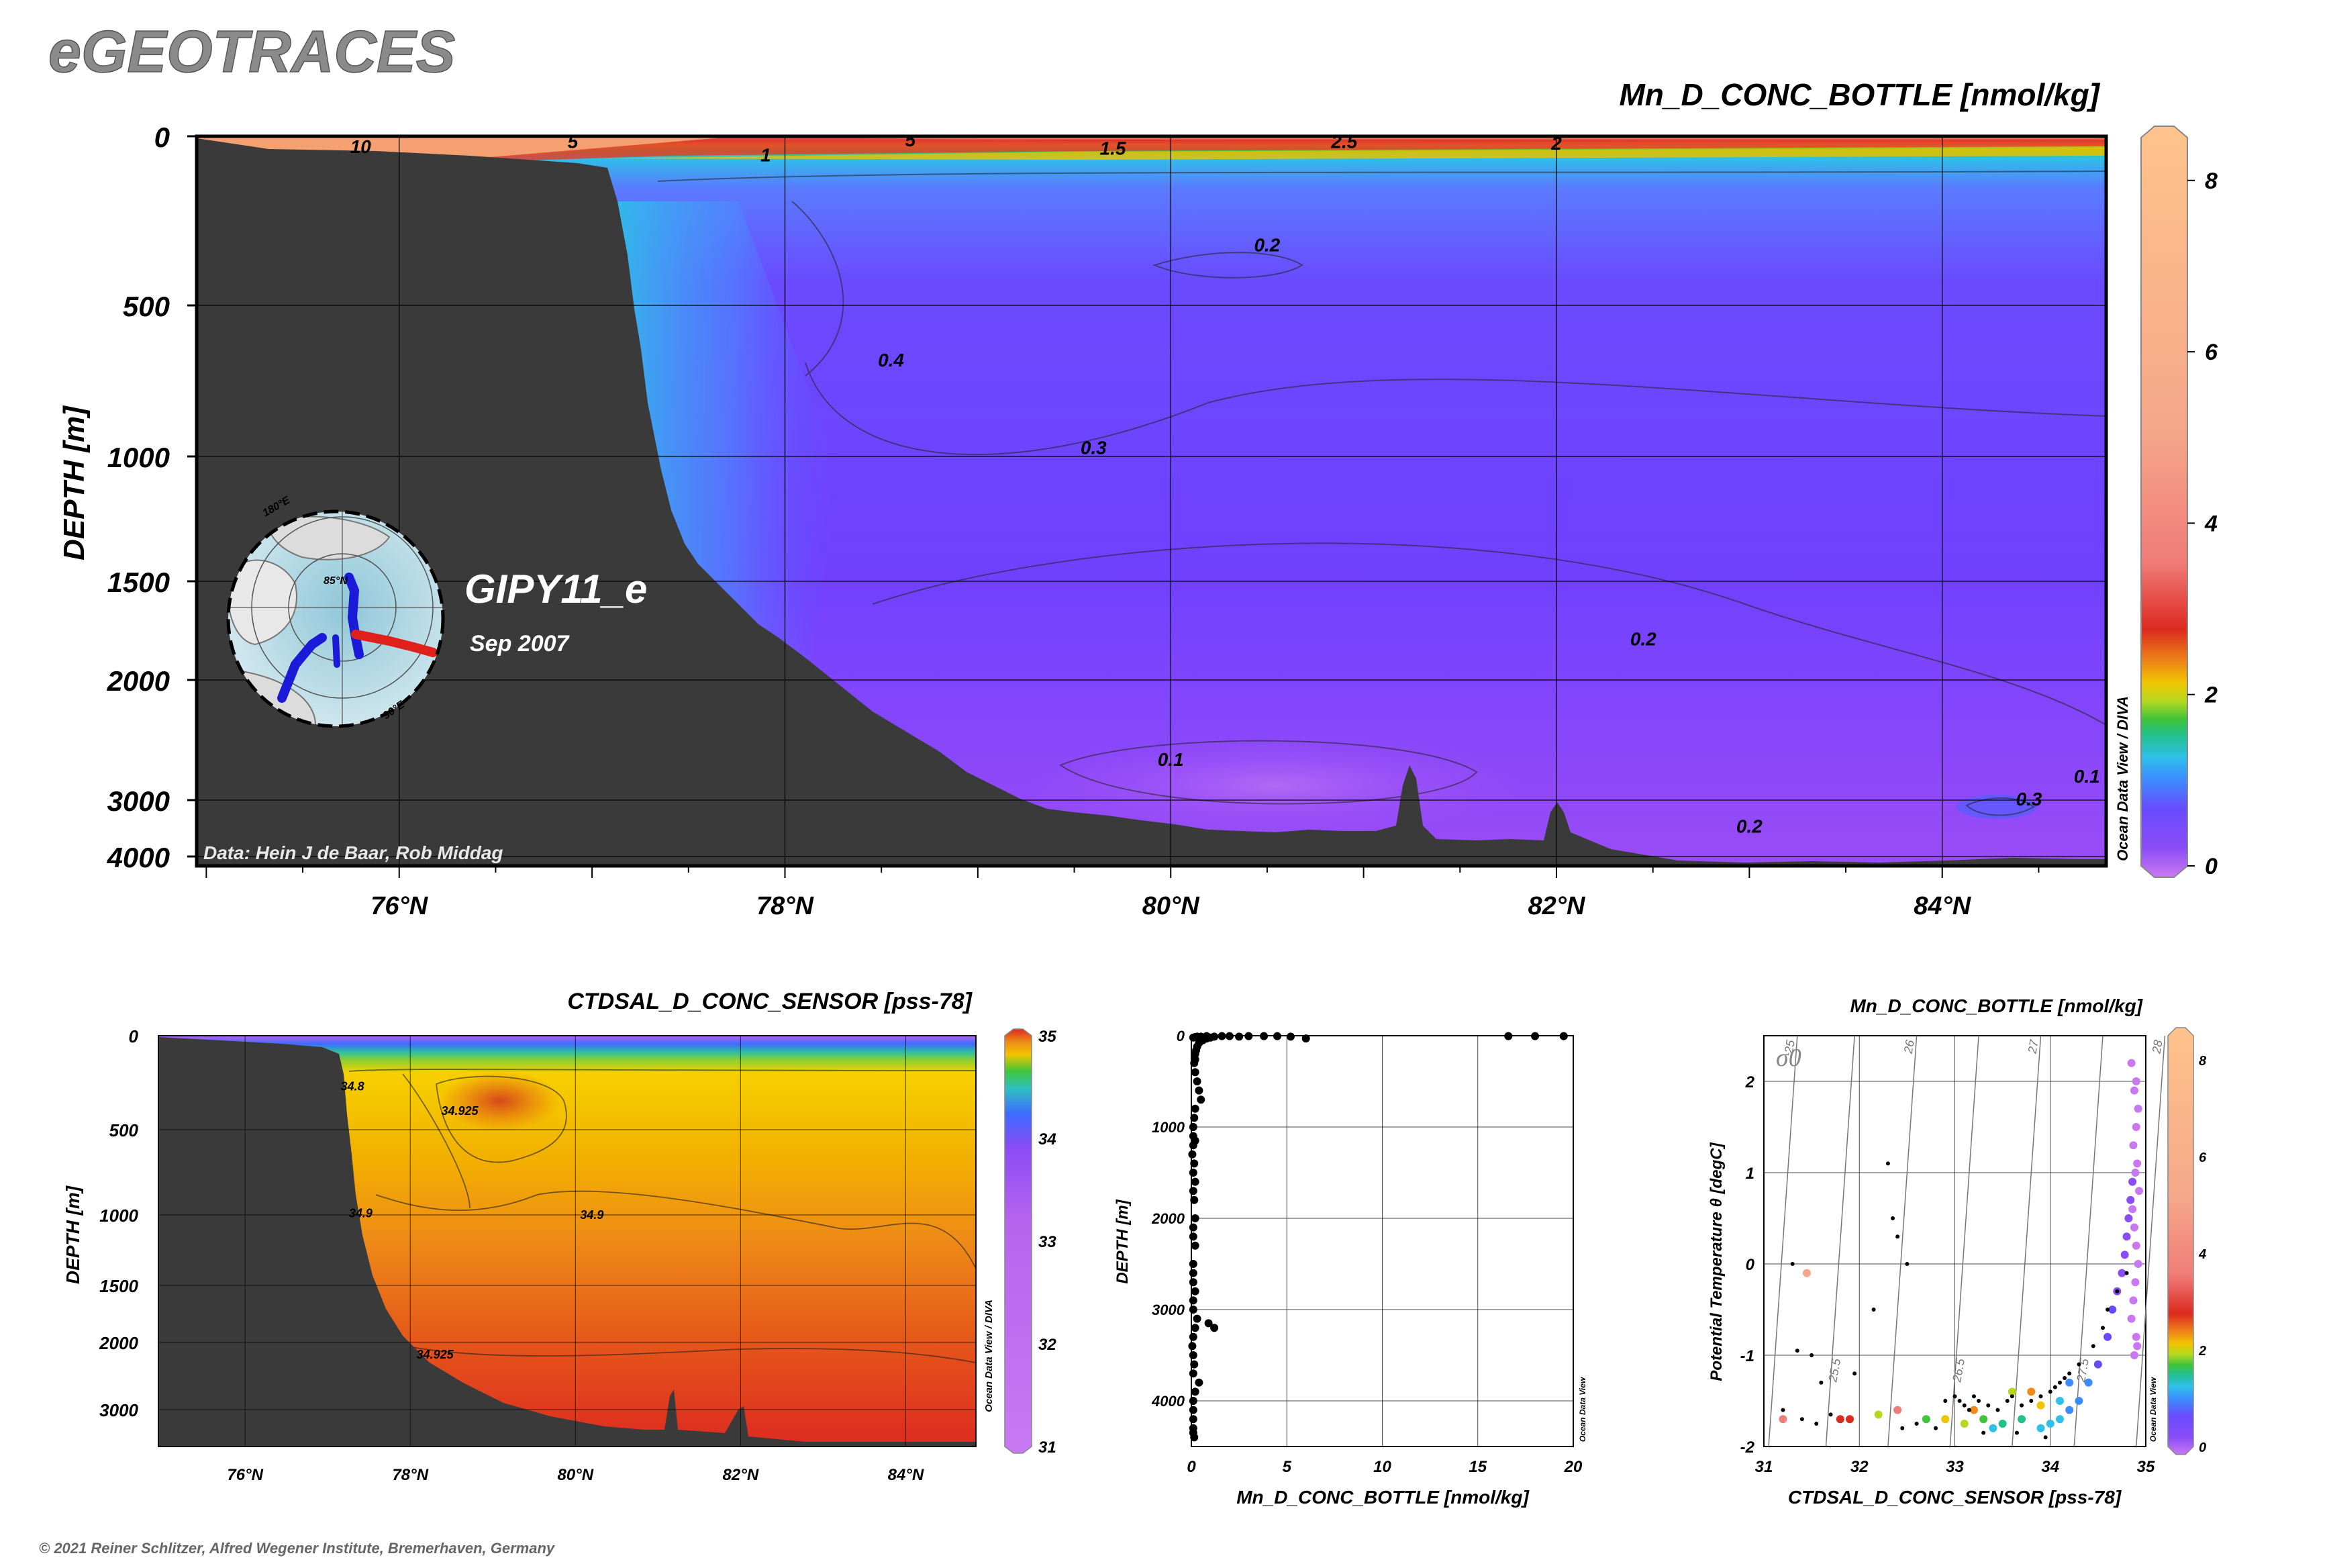 Image resolution: width=2327 pixels, height=1568 pixels. Describe the element at coordinates (1961, 1250) in the screenshot. I see `ts-points` at that location.